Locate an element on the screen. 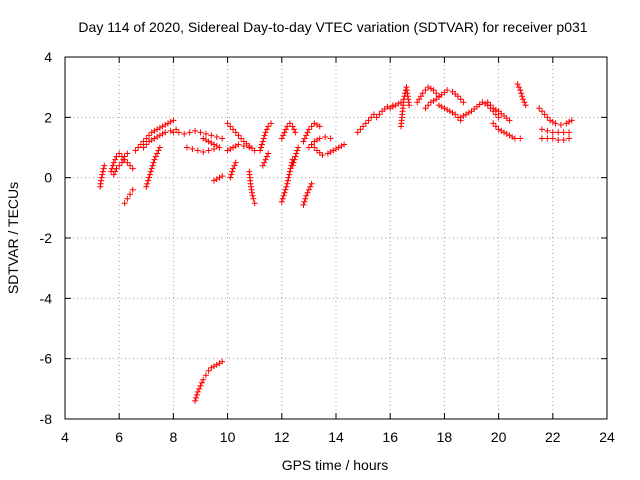  x-tick-label: 16 is located at coordinates (390, 437).